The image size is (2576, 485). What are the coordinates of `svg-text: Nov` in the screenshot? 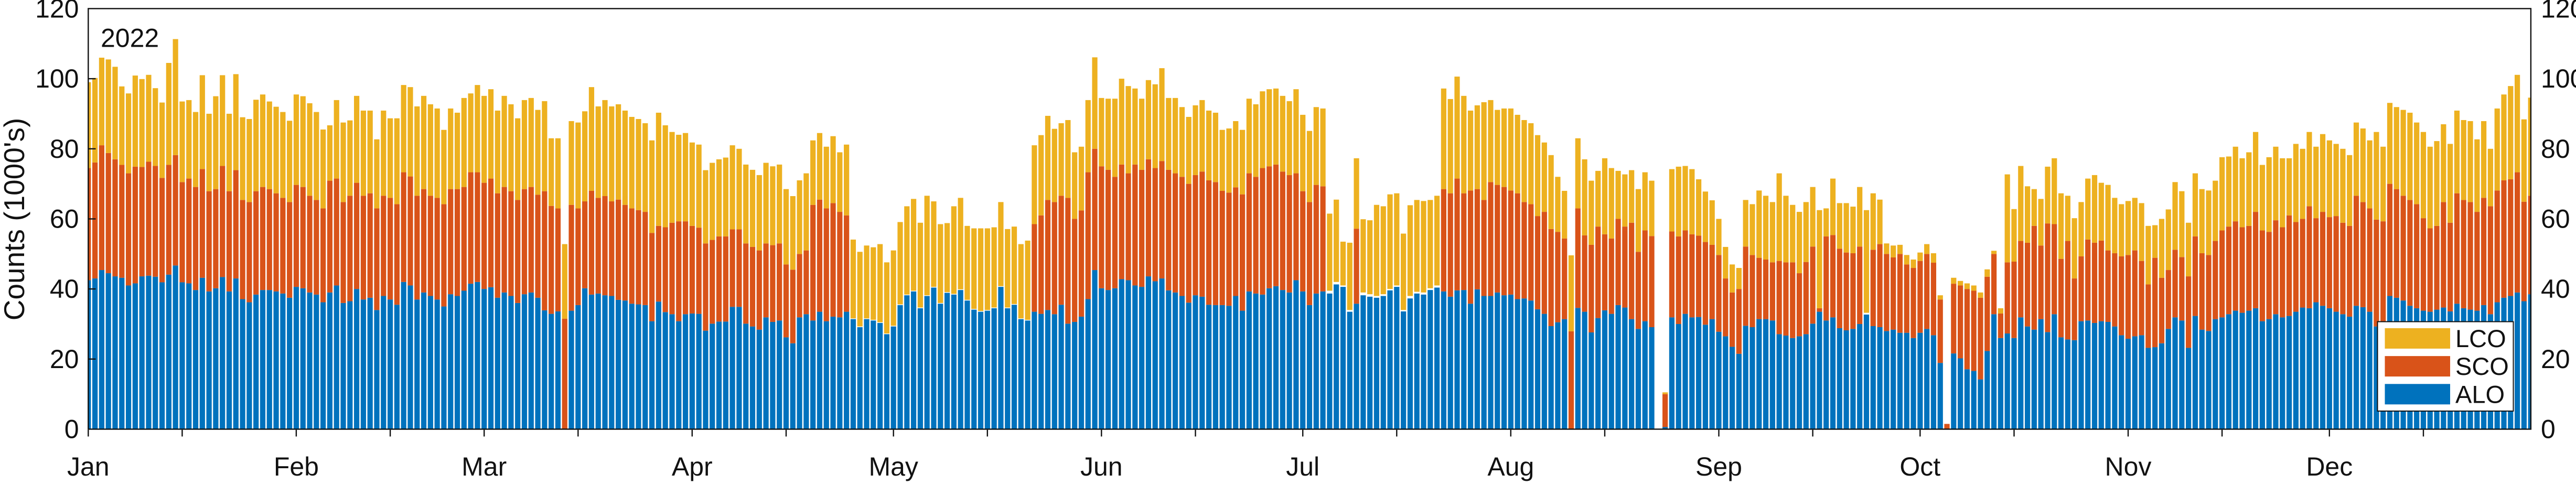 It's located at (2128, 466).